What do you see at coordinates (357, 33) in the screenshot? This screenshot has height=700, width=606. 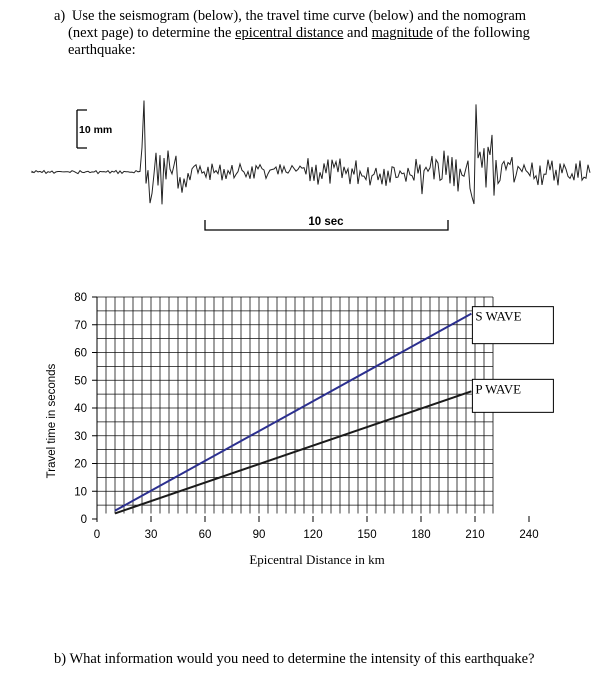 I see `question-a-text-3: and` at bounding box center [357, 33].